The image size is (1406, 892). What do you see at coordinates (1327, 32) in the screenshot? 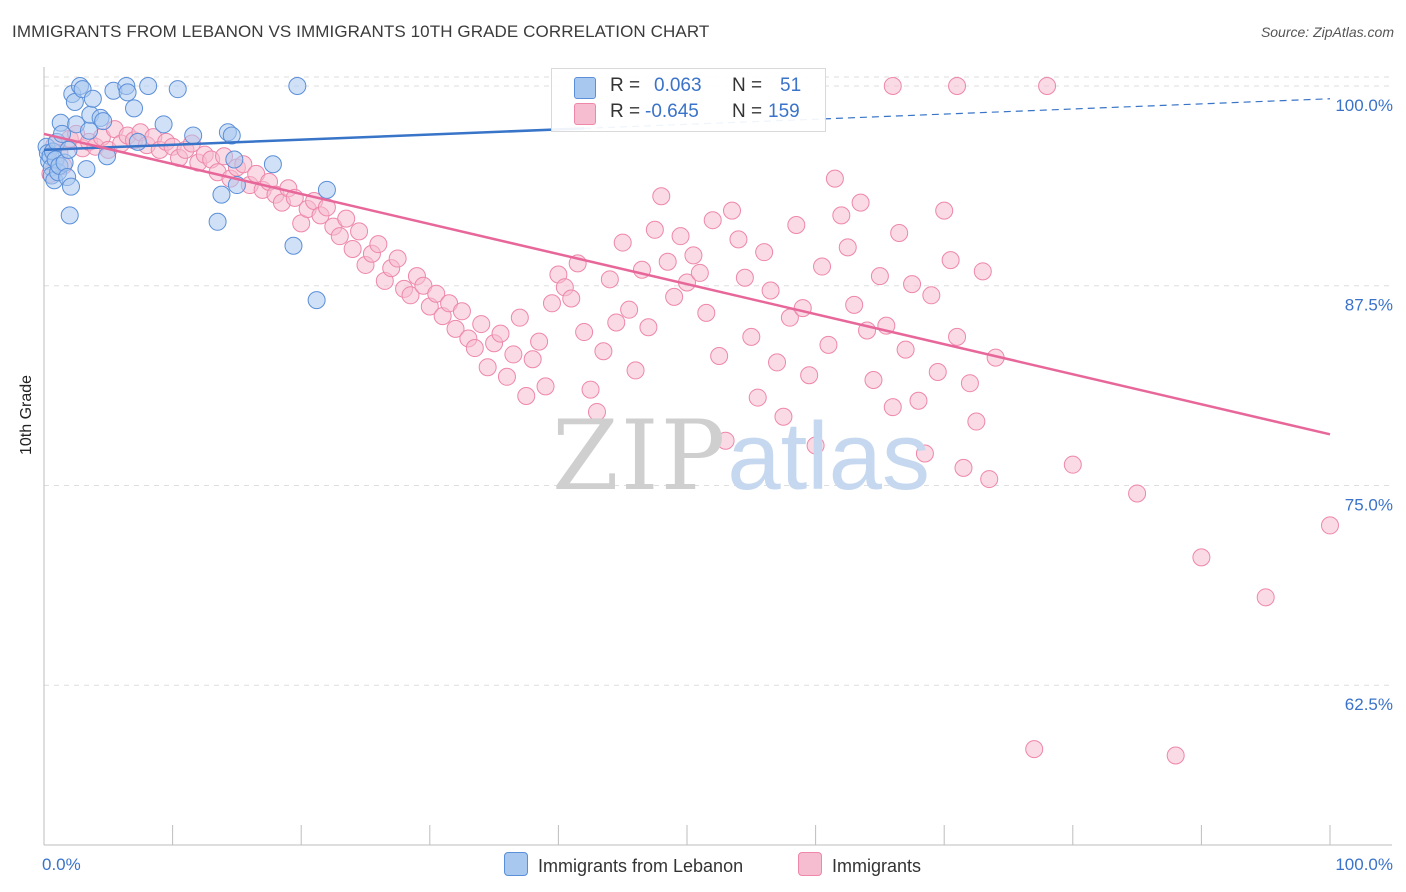
I see `source-credit: Source: ZipAtlas.com` at bounding box center [1327, 32].